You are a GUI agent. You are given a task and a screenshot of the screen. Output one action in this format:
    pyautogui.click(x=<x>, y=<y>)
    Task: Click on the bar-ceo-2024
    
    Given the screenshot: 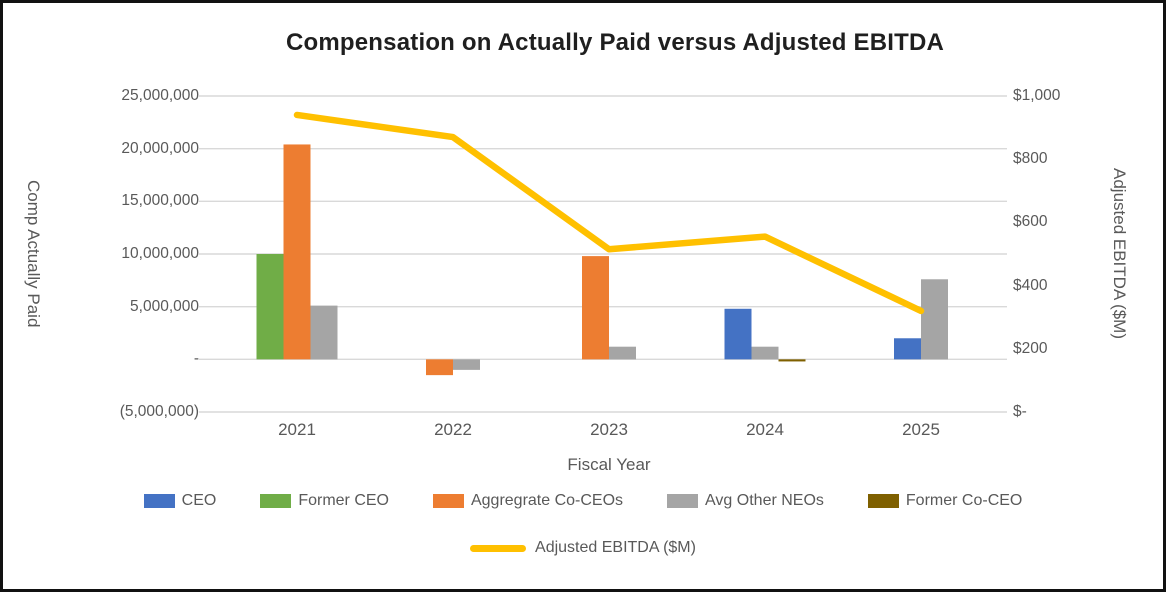 What is the action you would take?
    pyautogui.click(x=738, y=334)
    